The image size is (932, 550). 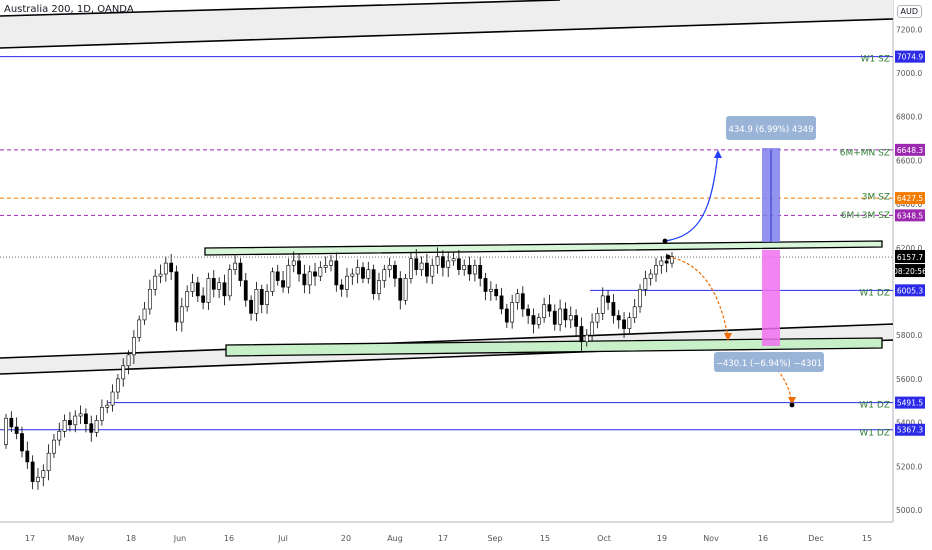 I want to click on projection-up-arrowhead, so click(x=718, y=154).